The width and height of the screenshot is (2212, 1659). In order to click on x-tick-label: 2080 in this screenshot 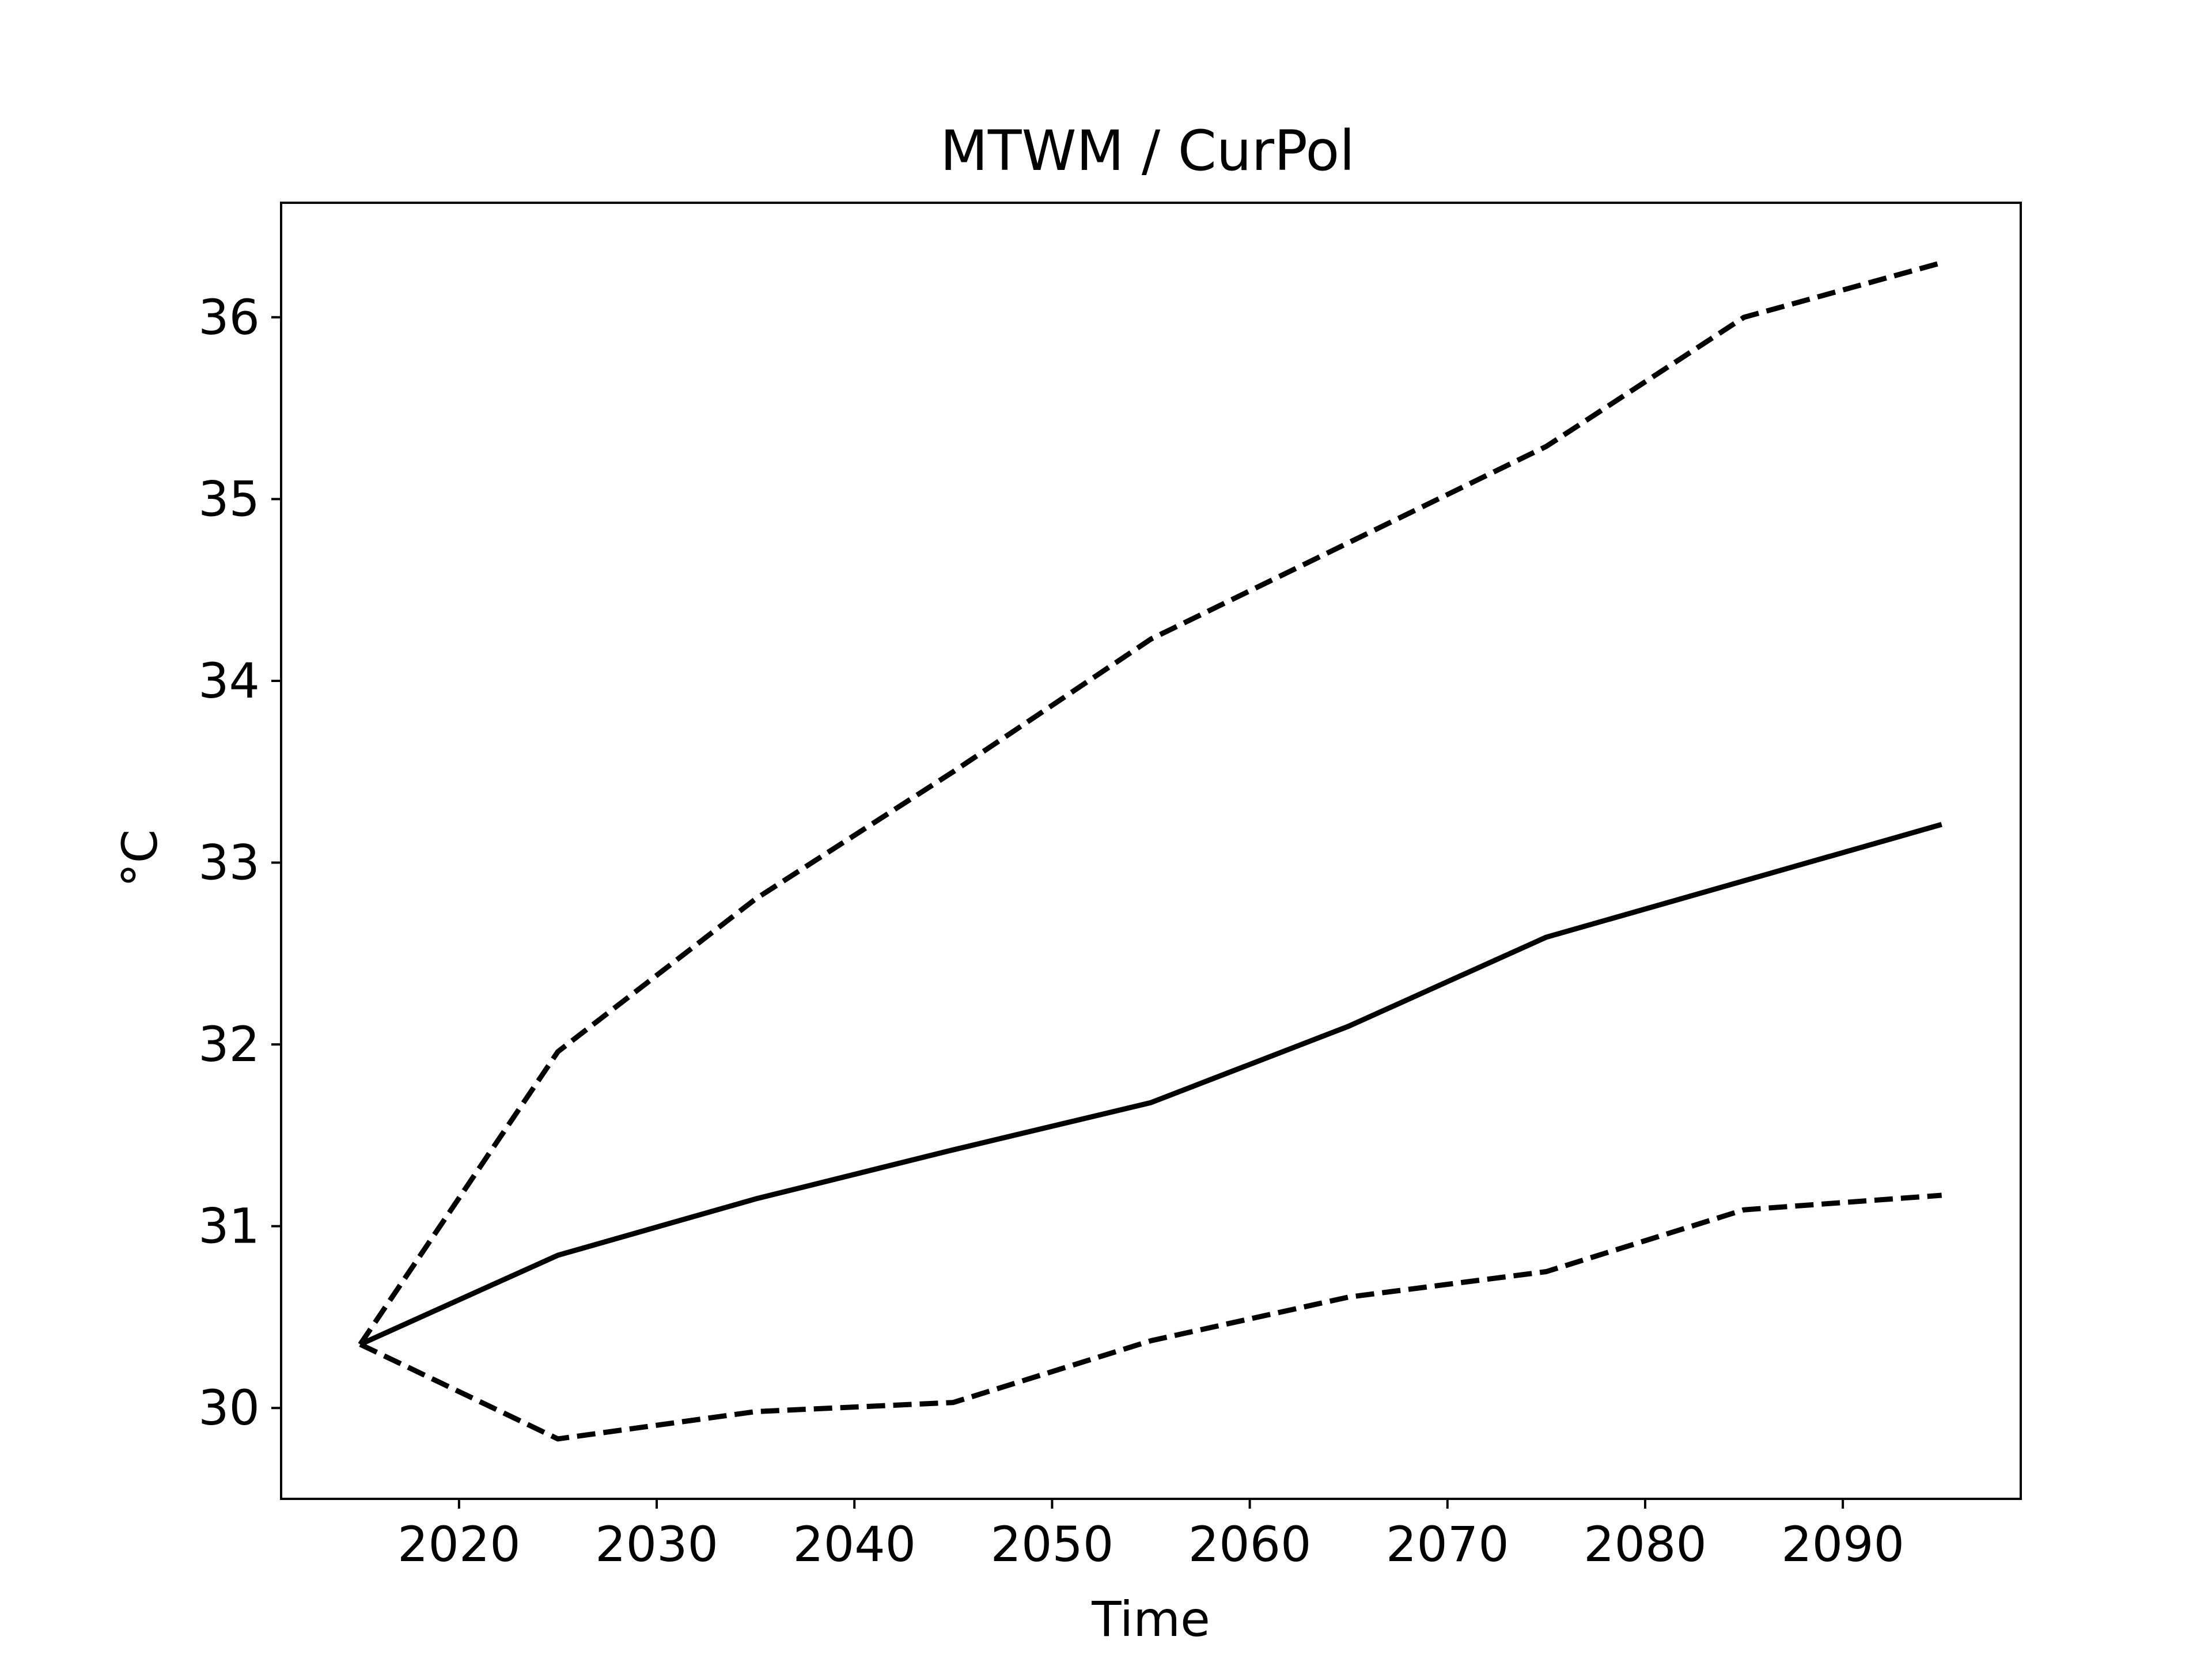, I will do `click(1645, 1544)`.